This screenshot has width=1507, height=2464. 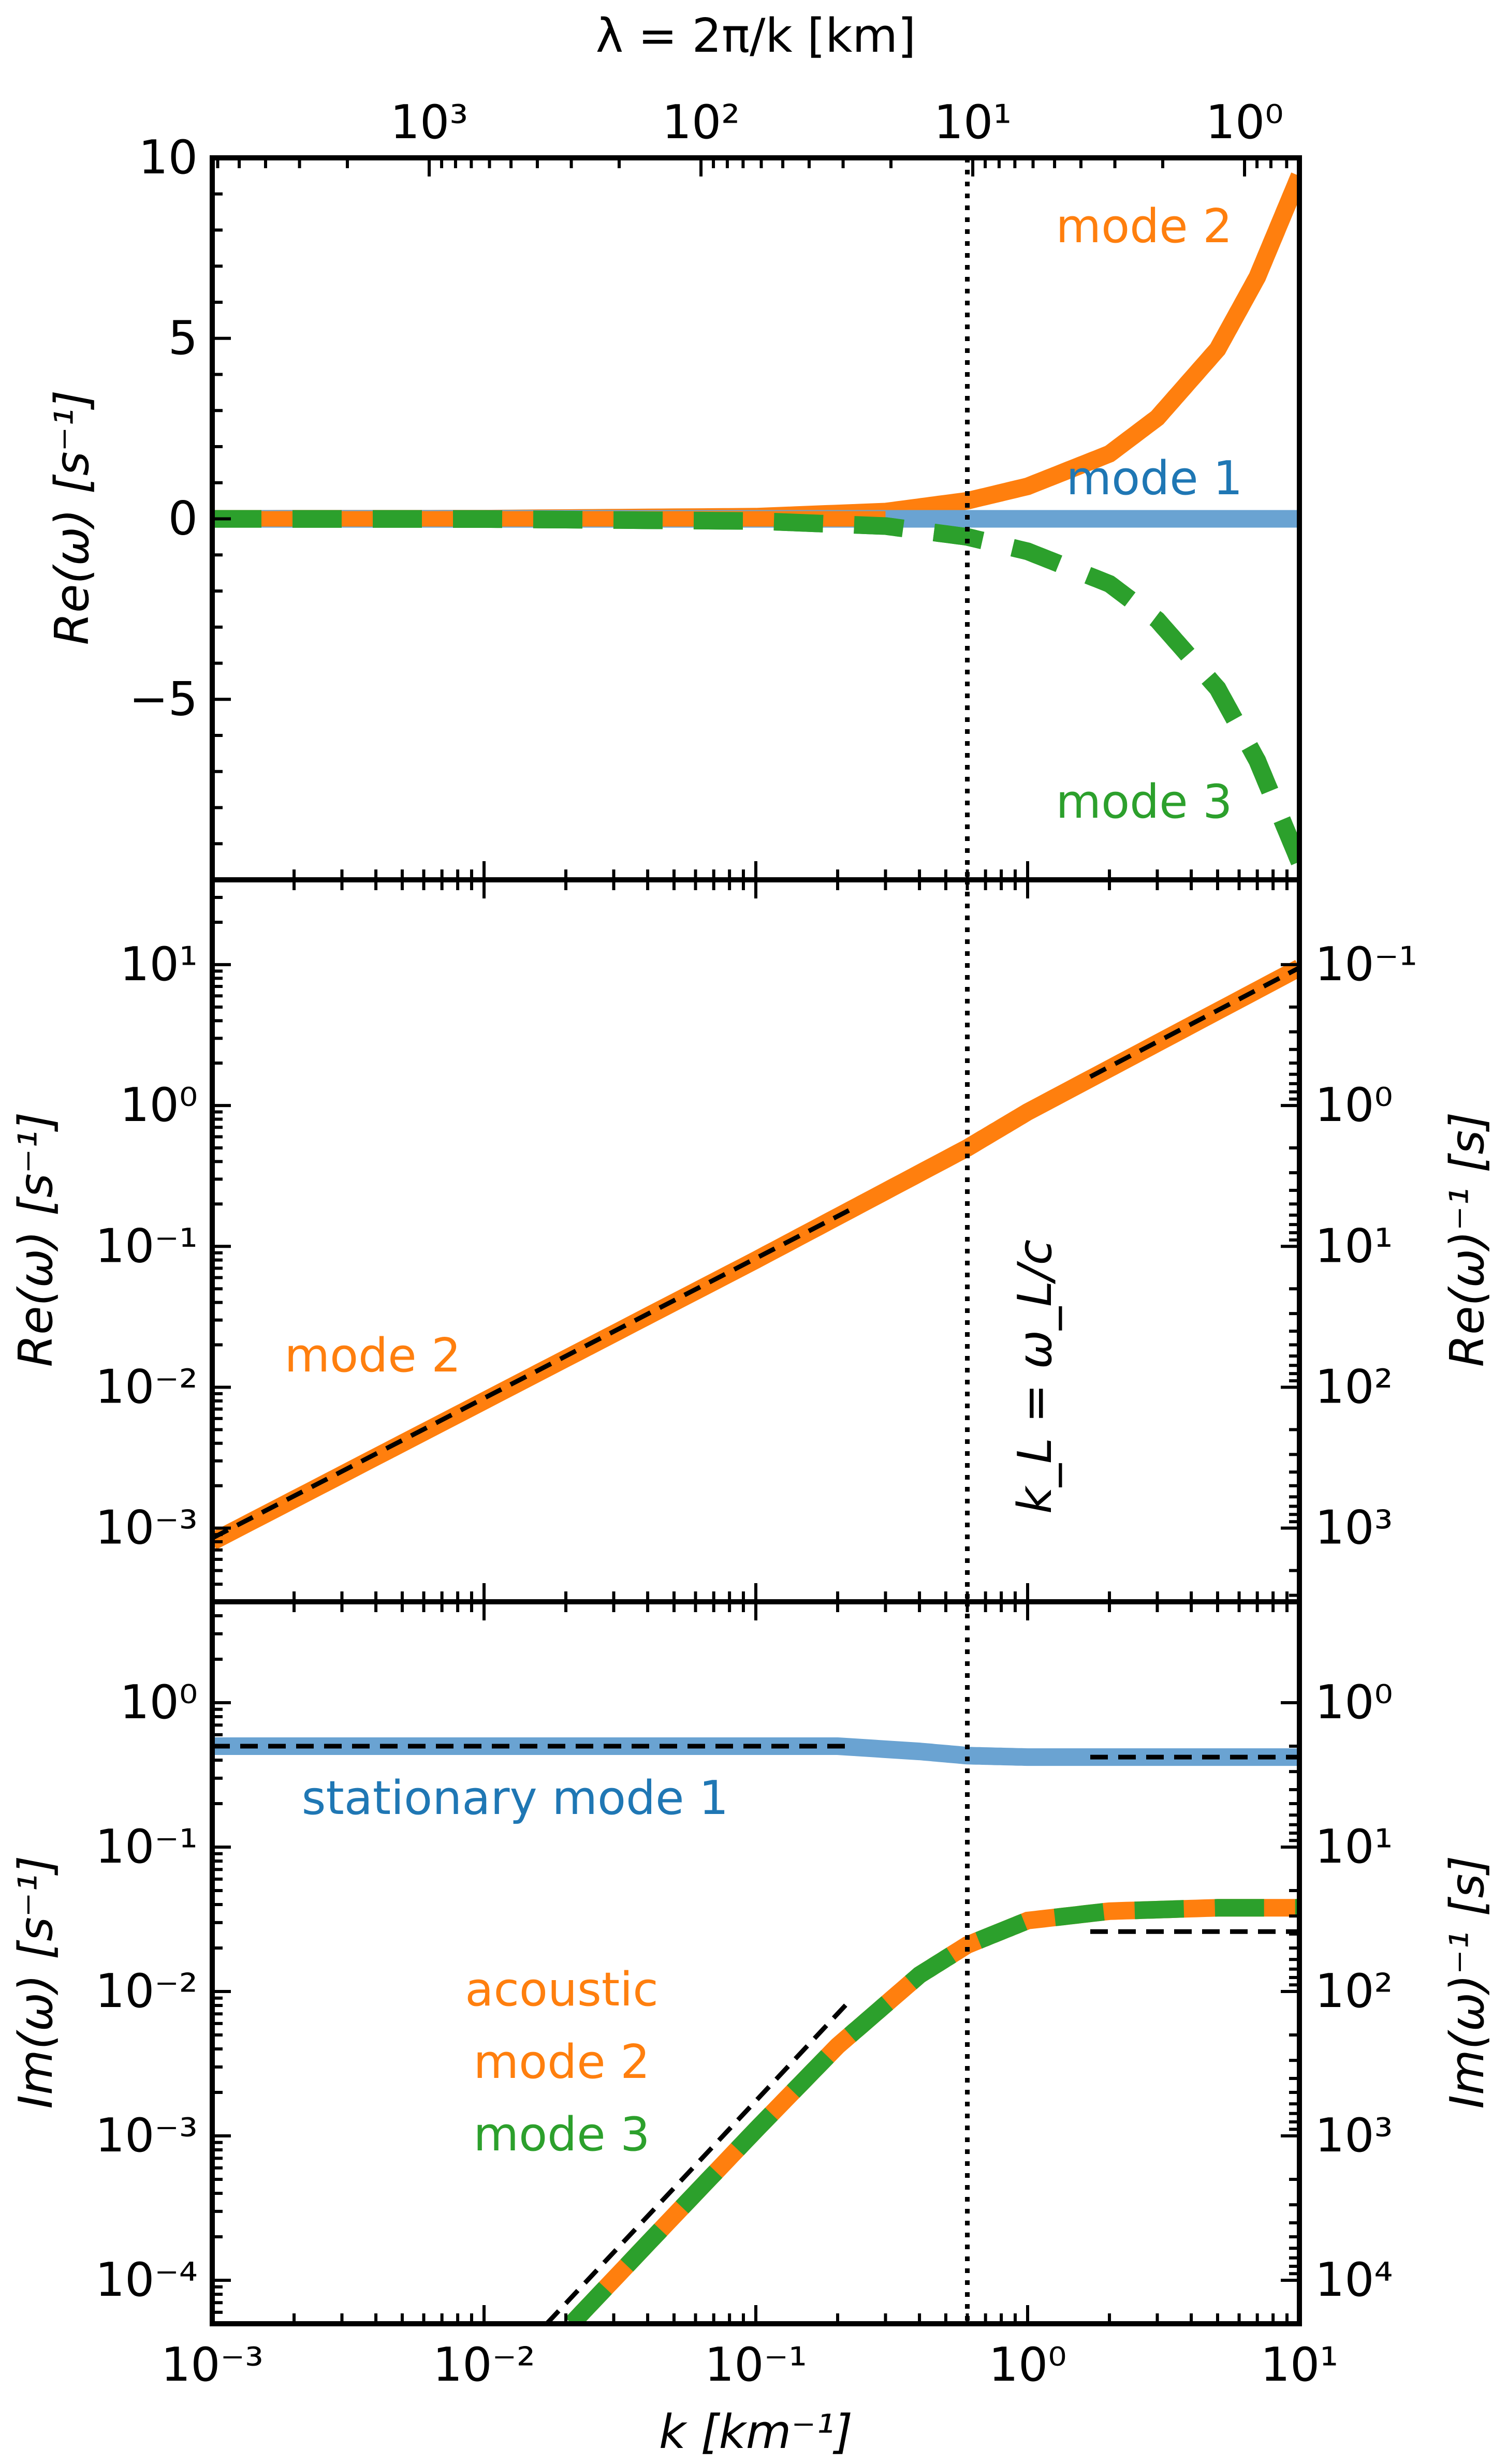 What do you see at coordinates (1035, 1377) in the screenshot?
I see `annotation-kl-line: k_L = ω_L/c` at bounding box center [1035, 1377].